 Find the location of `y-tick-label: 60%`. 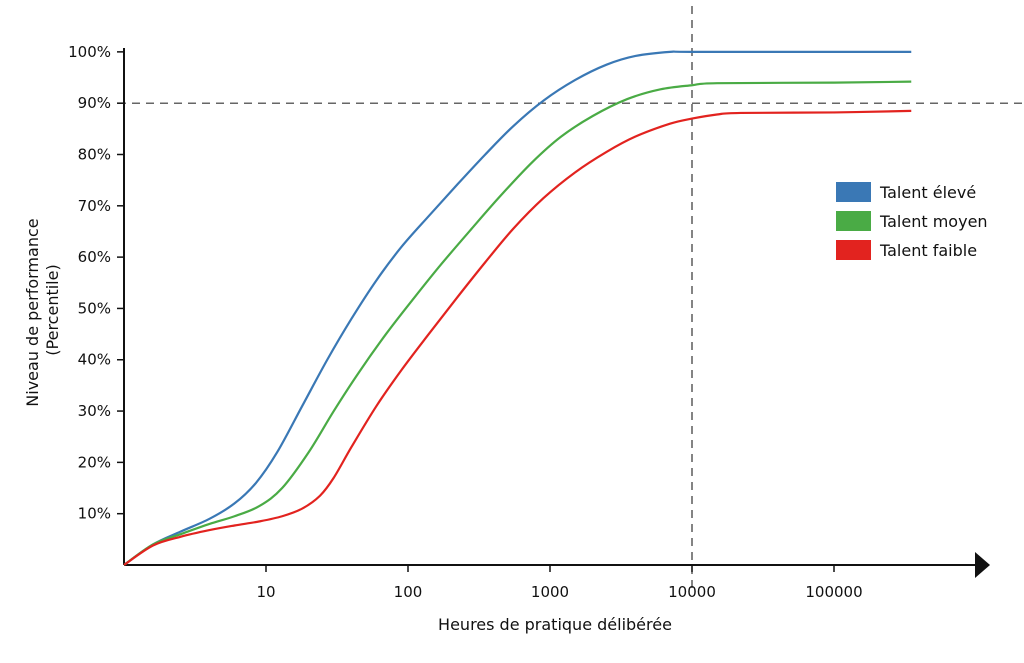

y-tick-label: 60% is located at coordinates (94, 257).